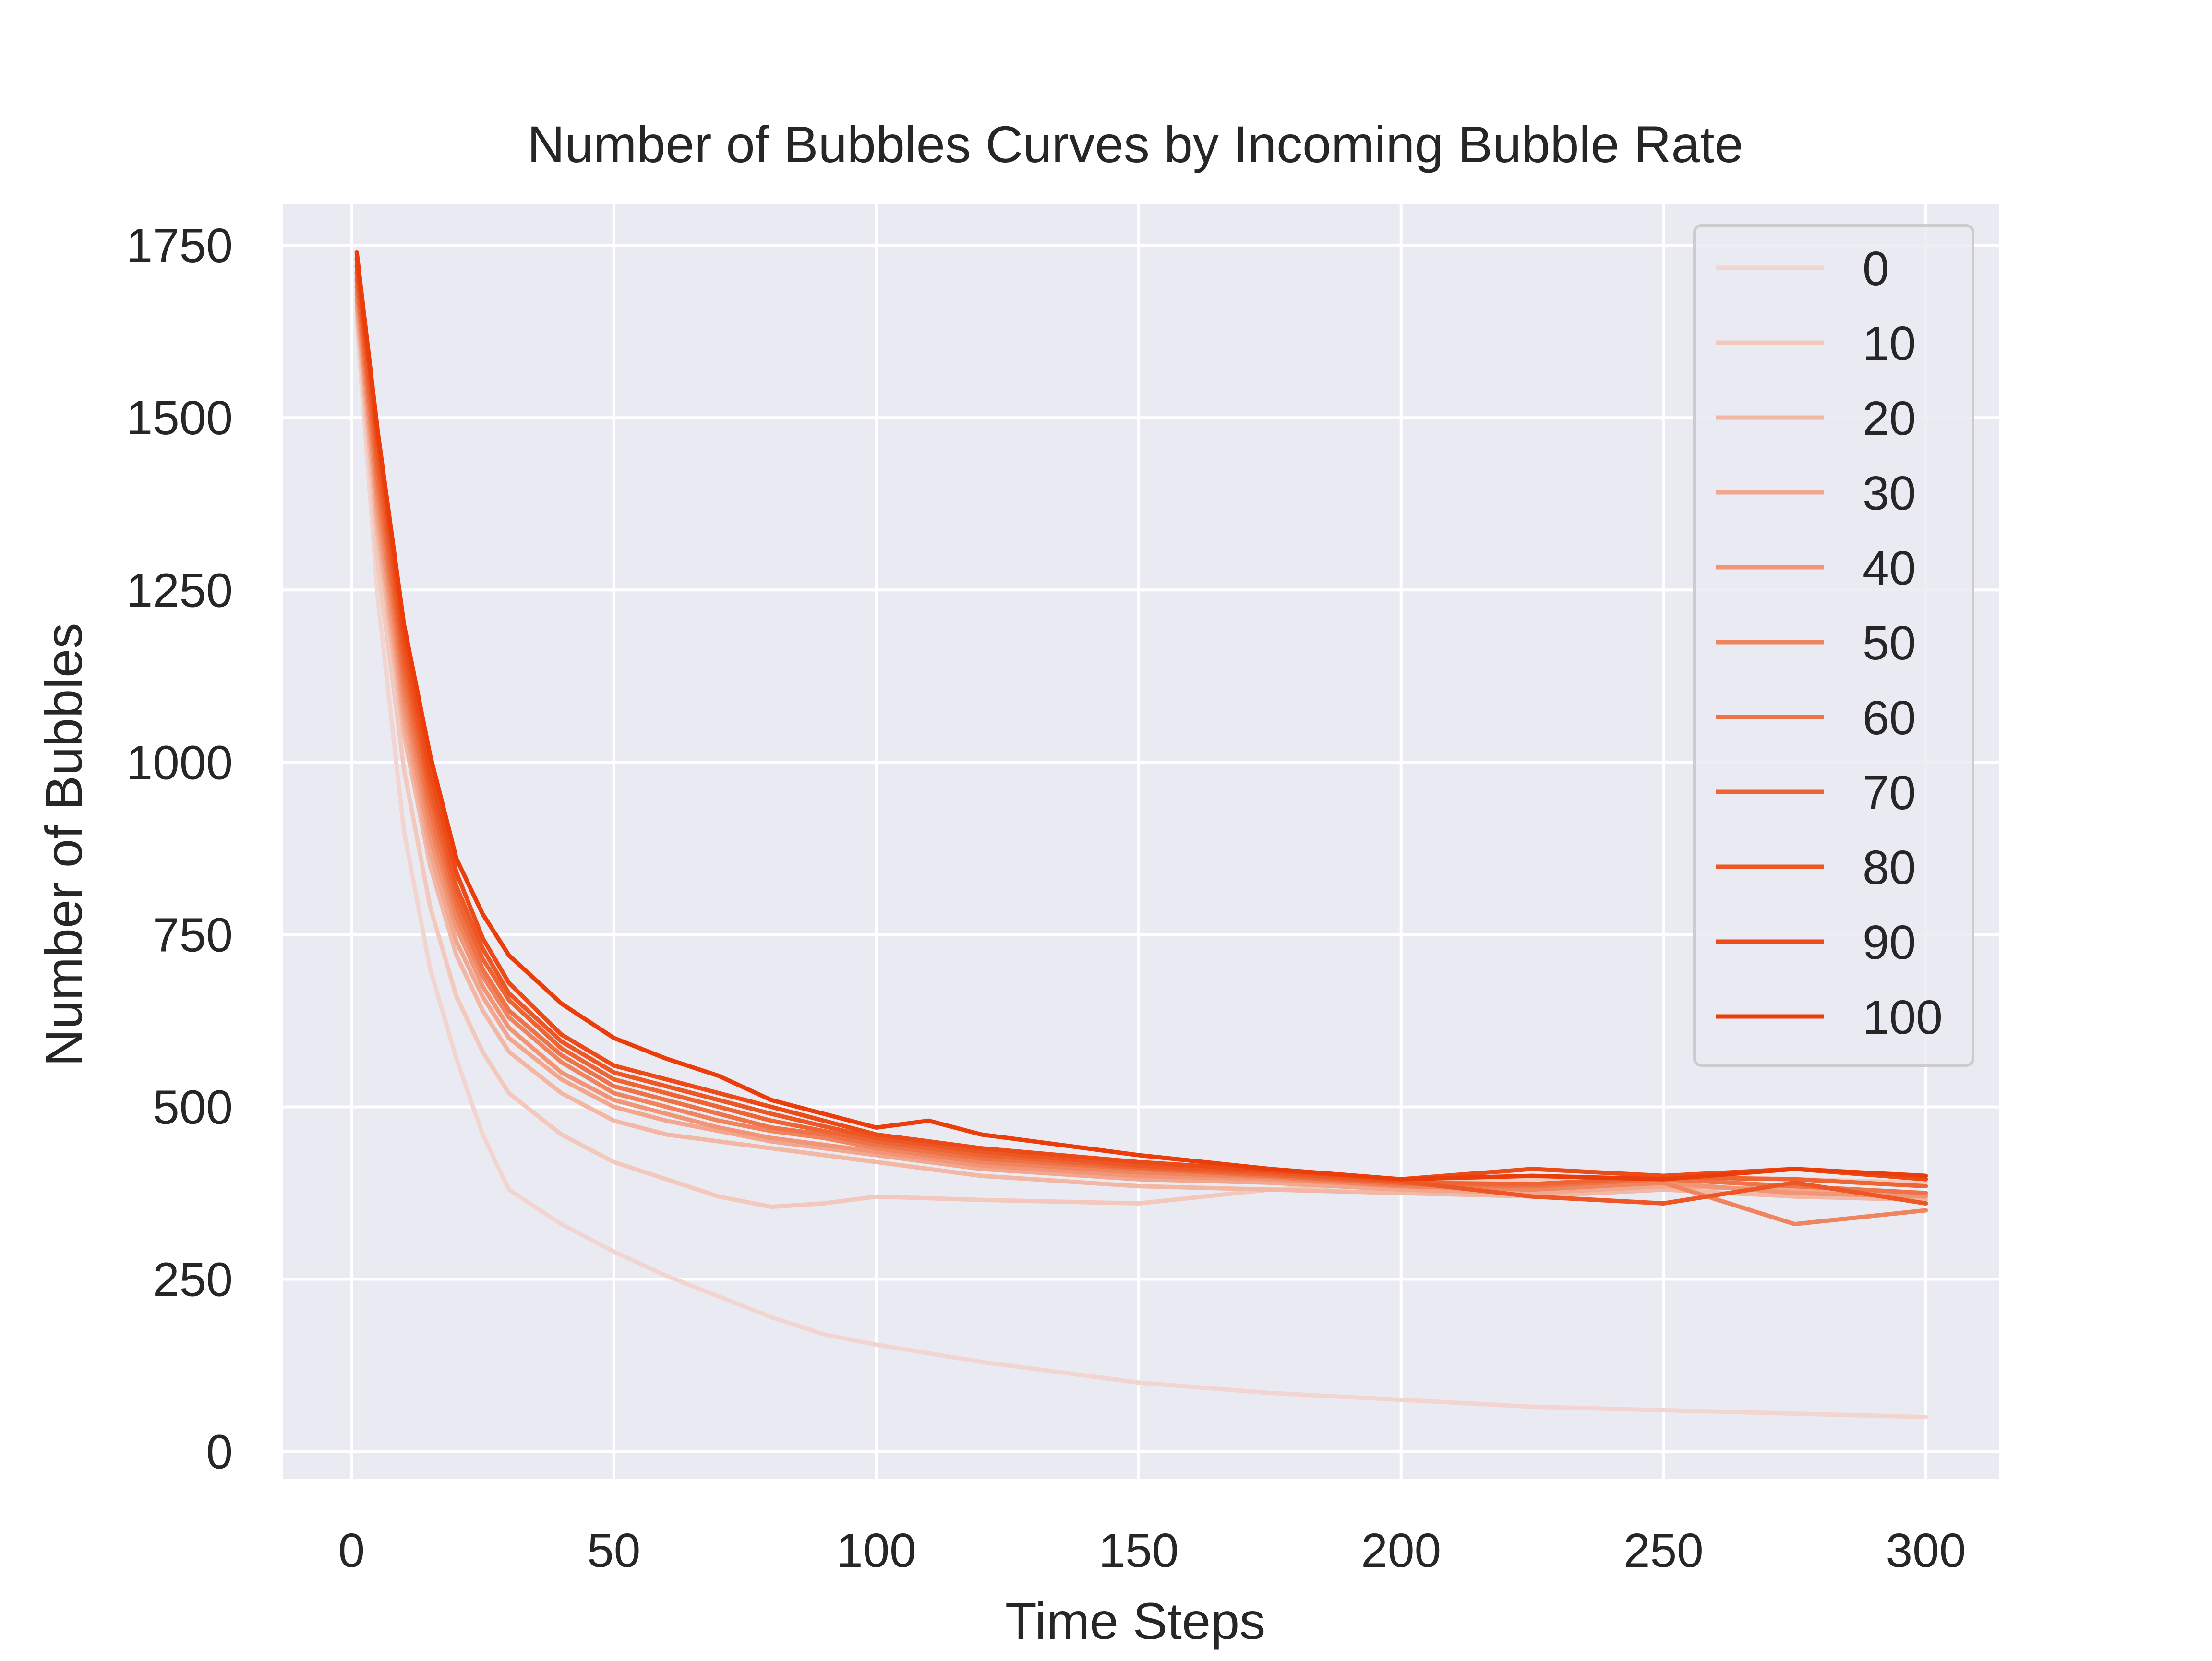  I want to click on legend: 0 10 20 30 40 50 60 70 80 90 100, so click(1834, 645).